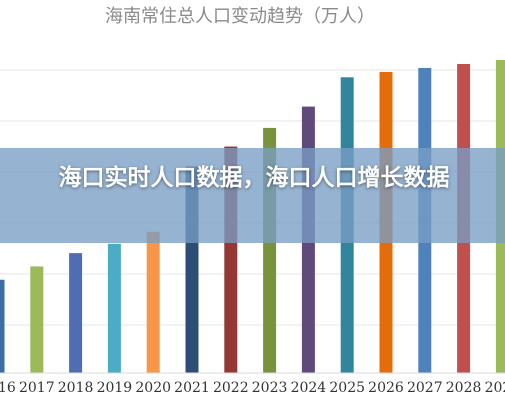 The height and width of the screenshot is (400, 505). What do you see at coordinates (37, 319) in the screenshot?
I see `bar-2017` at bounding box center [37, 319].